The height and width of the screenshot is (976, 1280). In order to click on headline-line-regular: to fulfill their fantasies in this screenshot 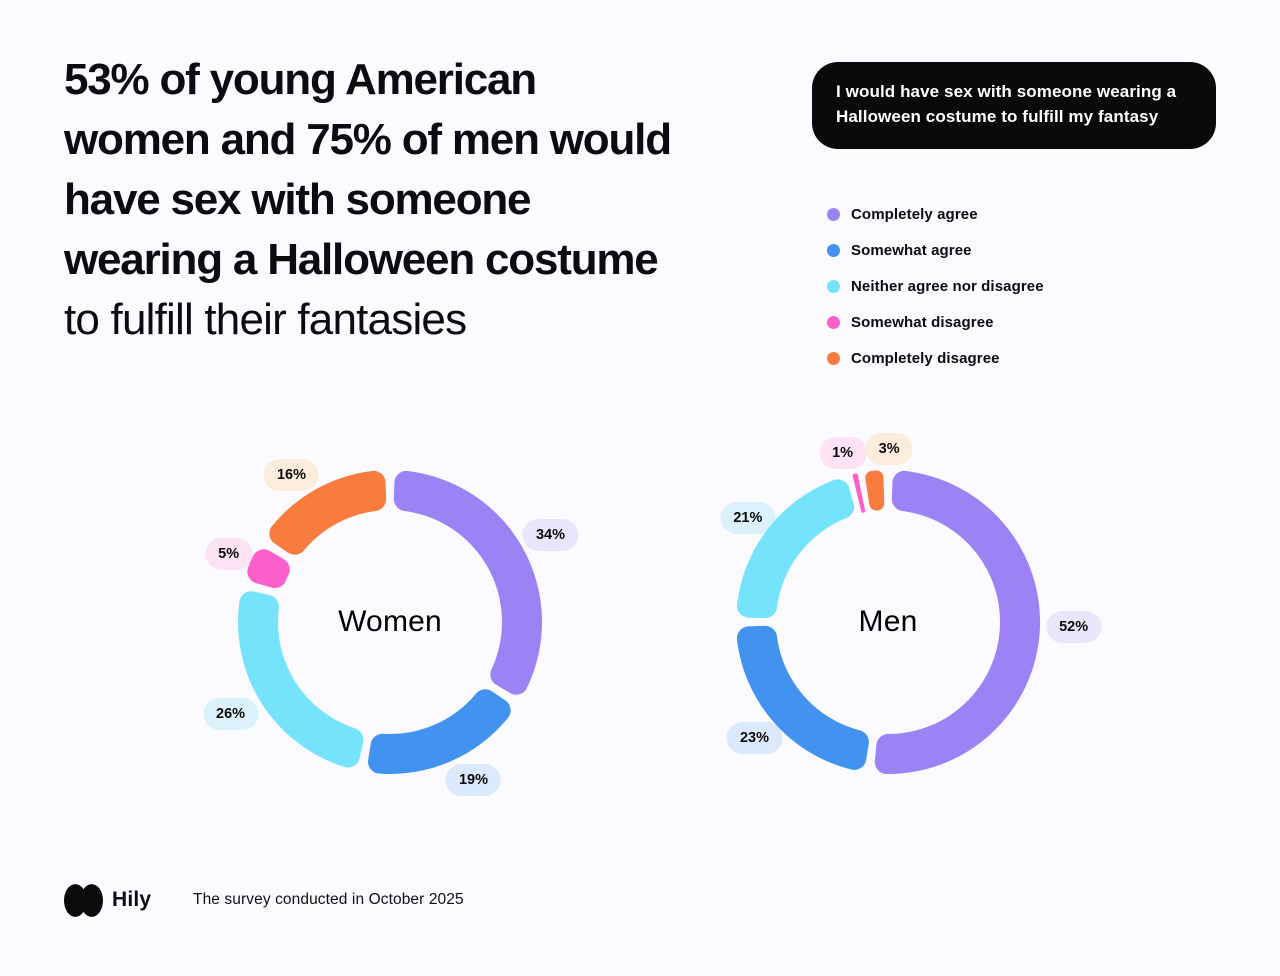, I will do `click(265, 319)`.